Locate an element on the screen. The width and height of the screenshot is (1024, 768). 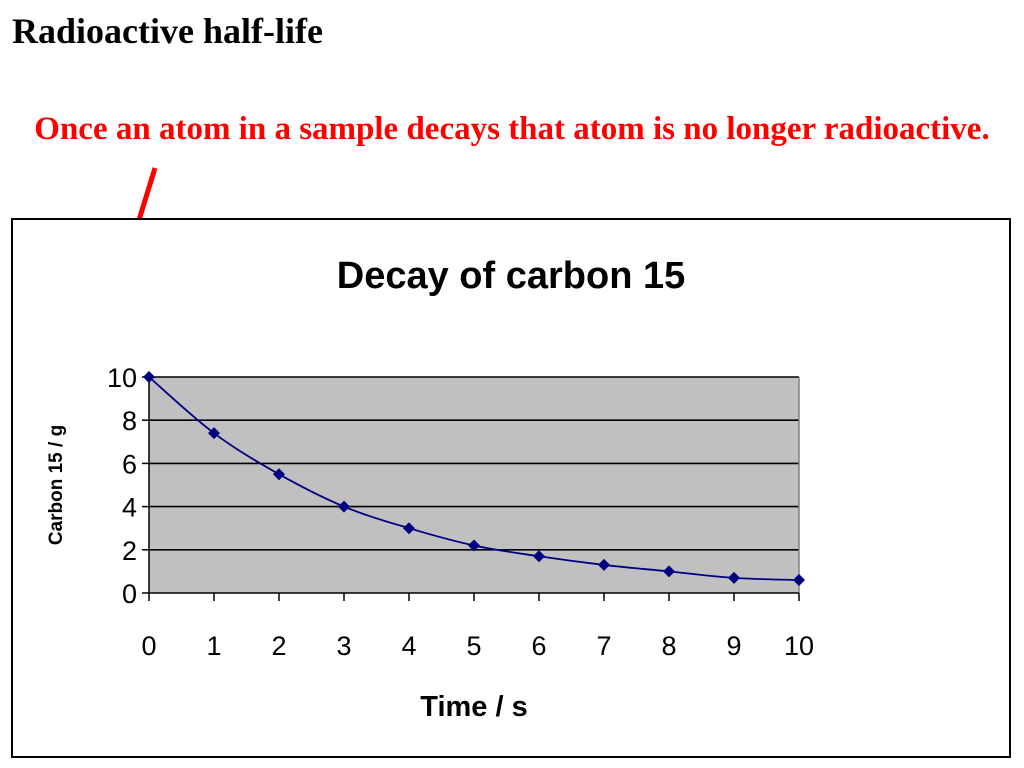
x-tick-label: 10 is located at coordinates (799, 646).